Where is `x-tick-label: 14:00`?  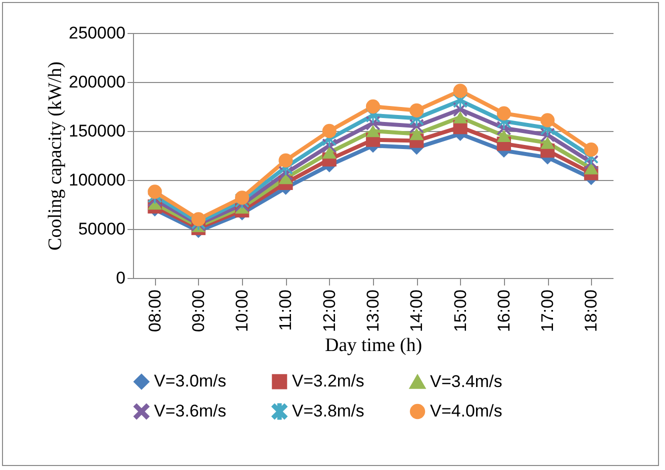
x-tick-label: 14:00 is located at coordinates (416, 311).